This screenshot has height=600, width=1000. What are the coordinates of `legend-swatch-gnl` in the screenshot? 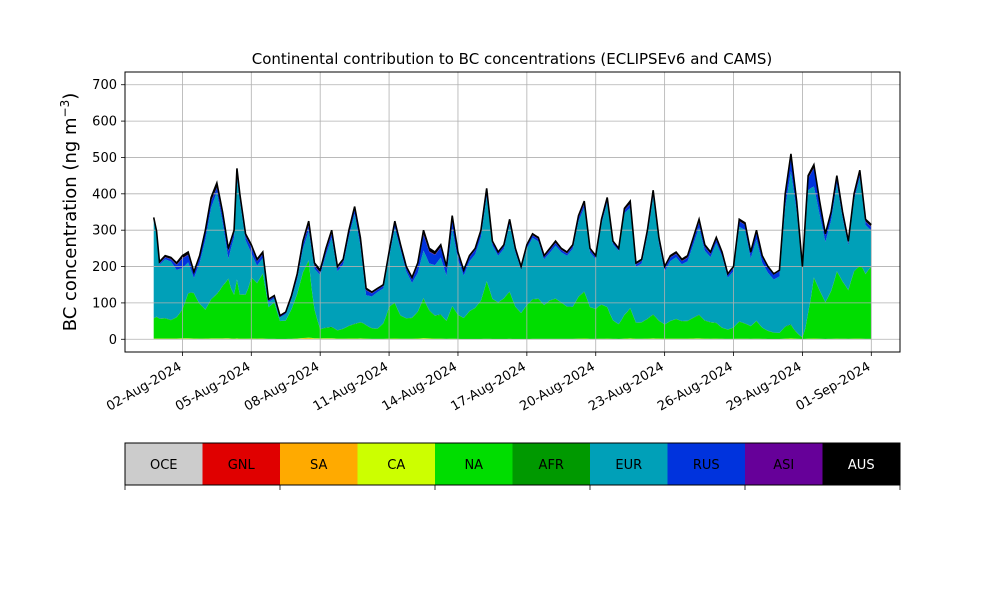 It's located at (241, 464).